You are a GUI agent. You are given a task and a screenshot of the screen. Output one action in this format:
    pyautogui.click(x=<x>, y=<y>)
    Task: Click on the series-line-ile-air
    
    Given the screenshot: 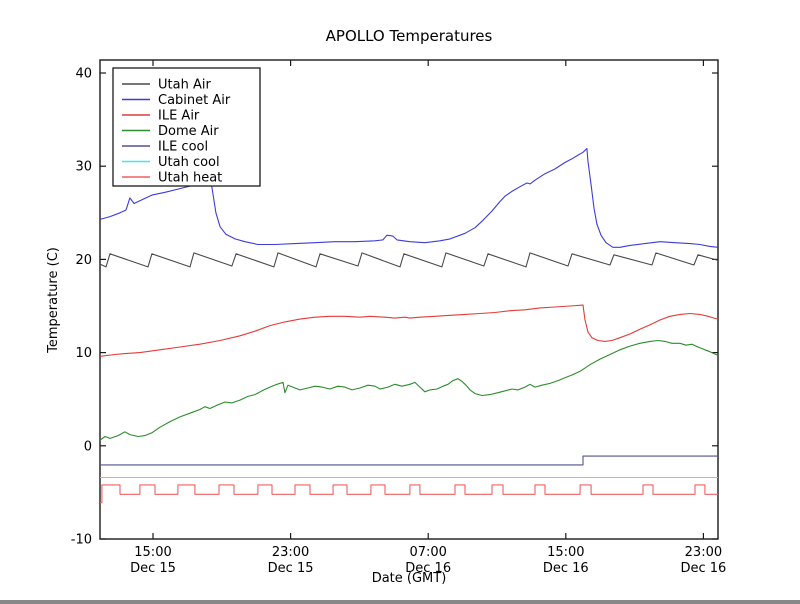 What is the action you would take?
    pyautogui.click(x=409, y=330)
    